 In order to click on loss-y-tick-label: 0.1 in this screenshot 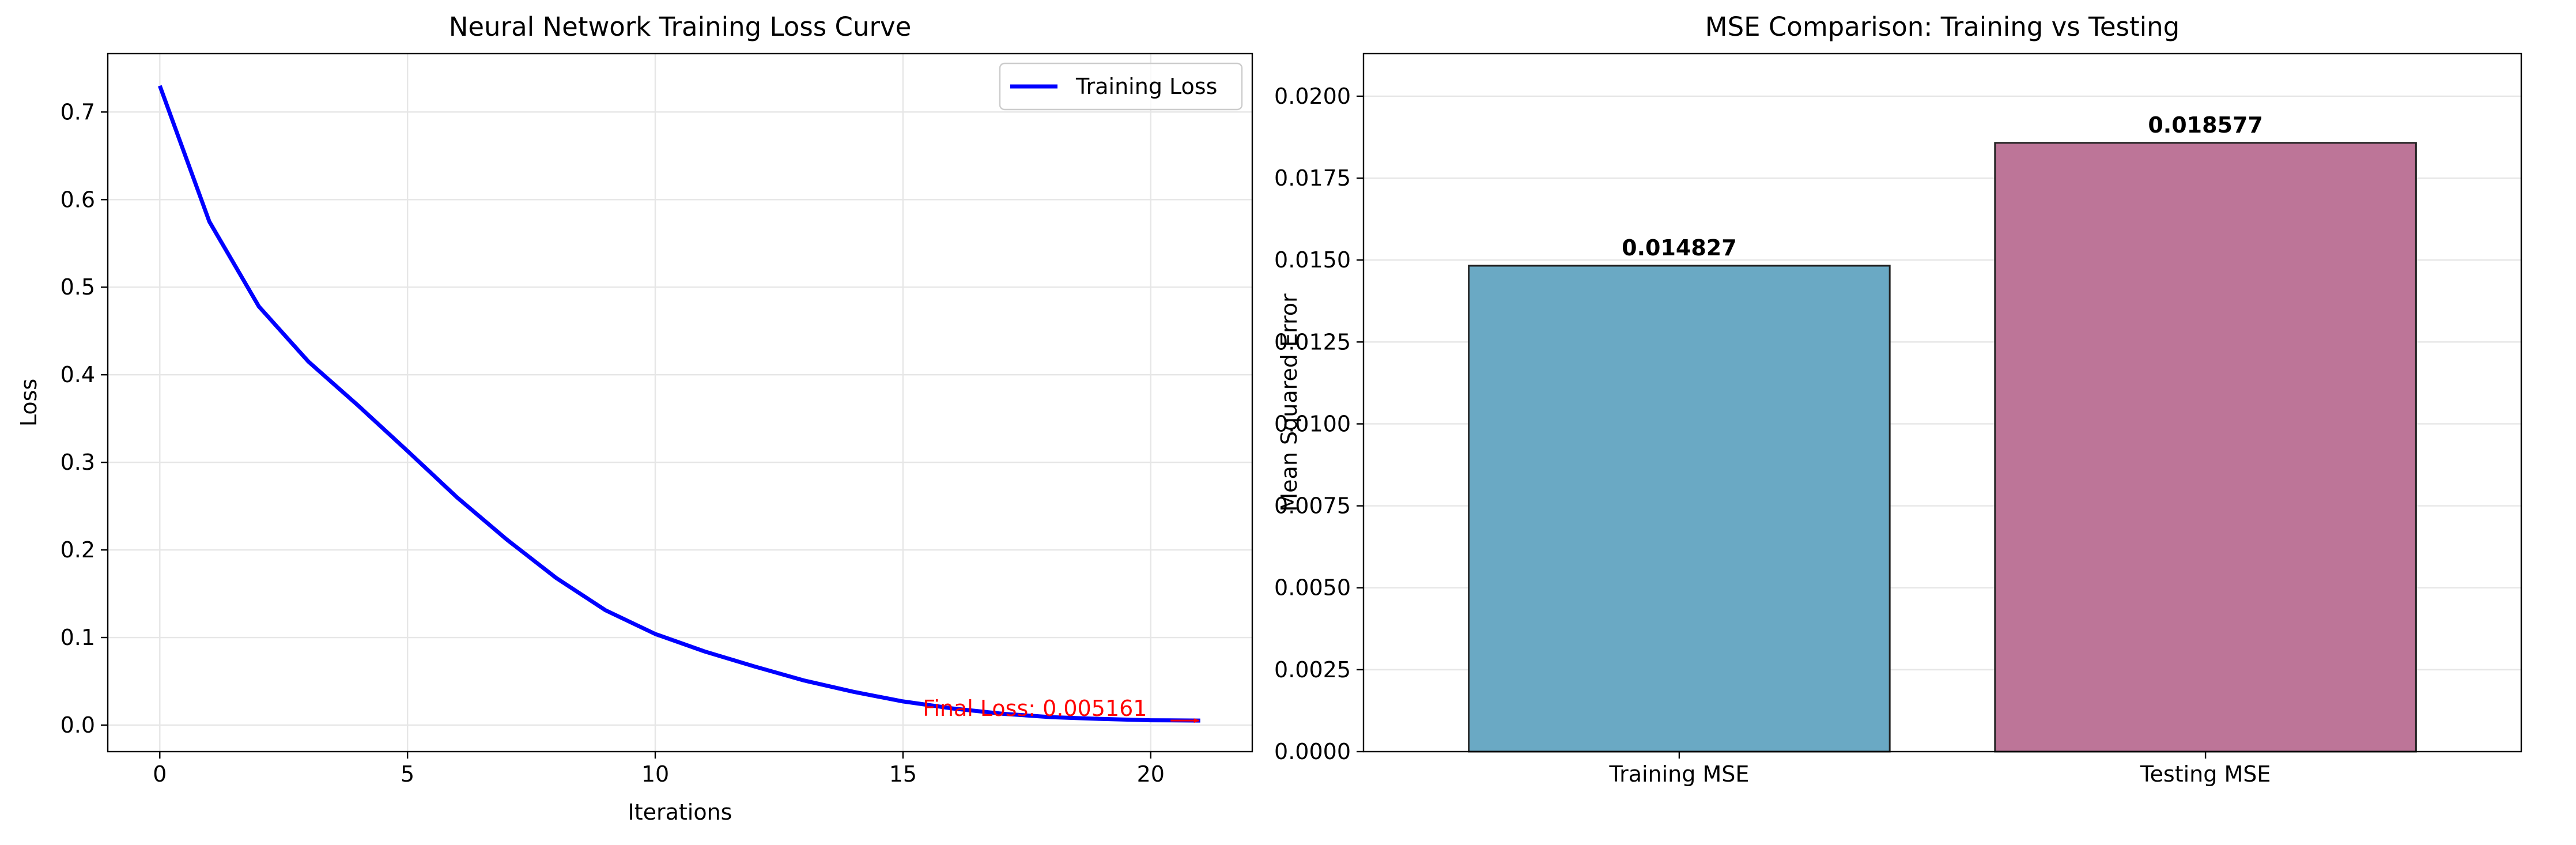, I will do `click(78, 638)`.